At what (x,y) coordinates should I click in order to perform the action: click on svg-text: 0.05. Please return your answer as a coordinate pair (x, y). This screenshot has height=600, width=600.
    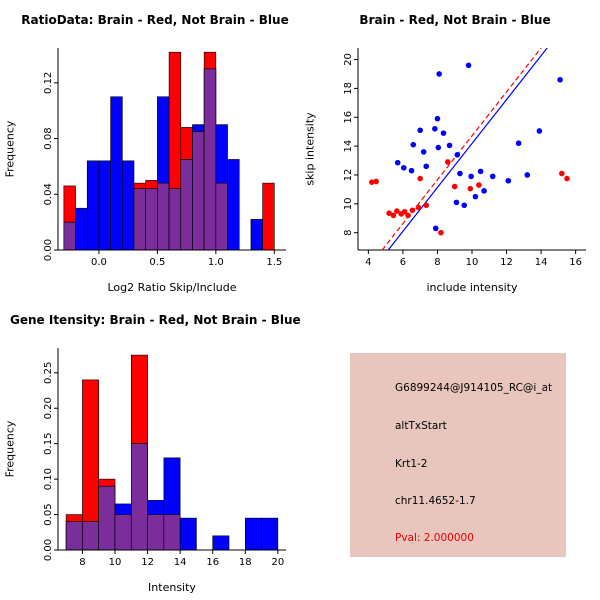
    Looking at the image, I should click on (48, 514).